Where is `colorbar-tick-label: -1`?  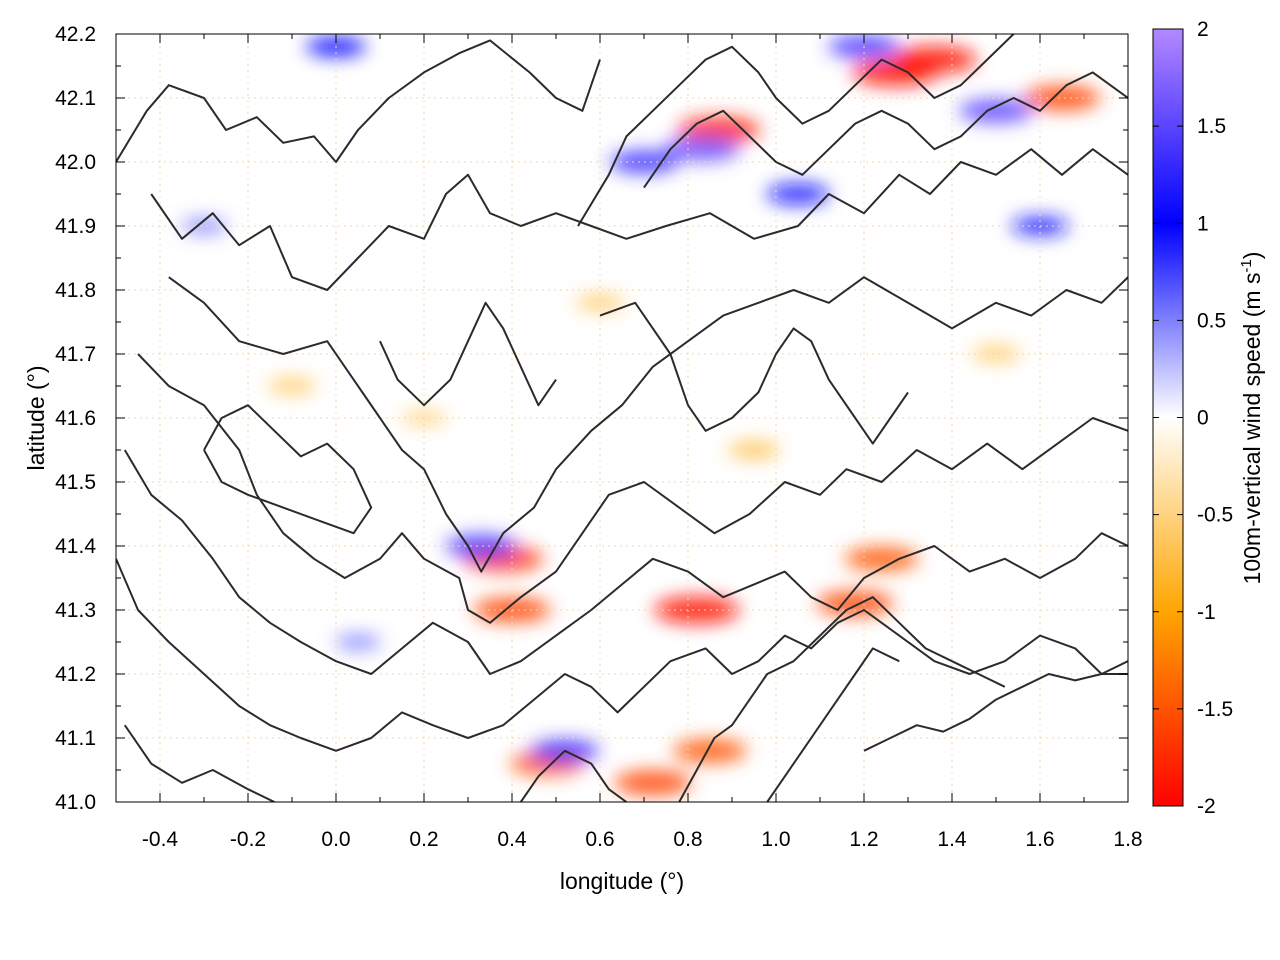
colorbar-tick-label: -1 is located at coordinates (1206, 612).